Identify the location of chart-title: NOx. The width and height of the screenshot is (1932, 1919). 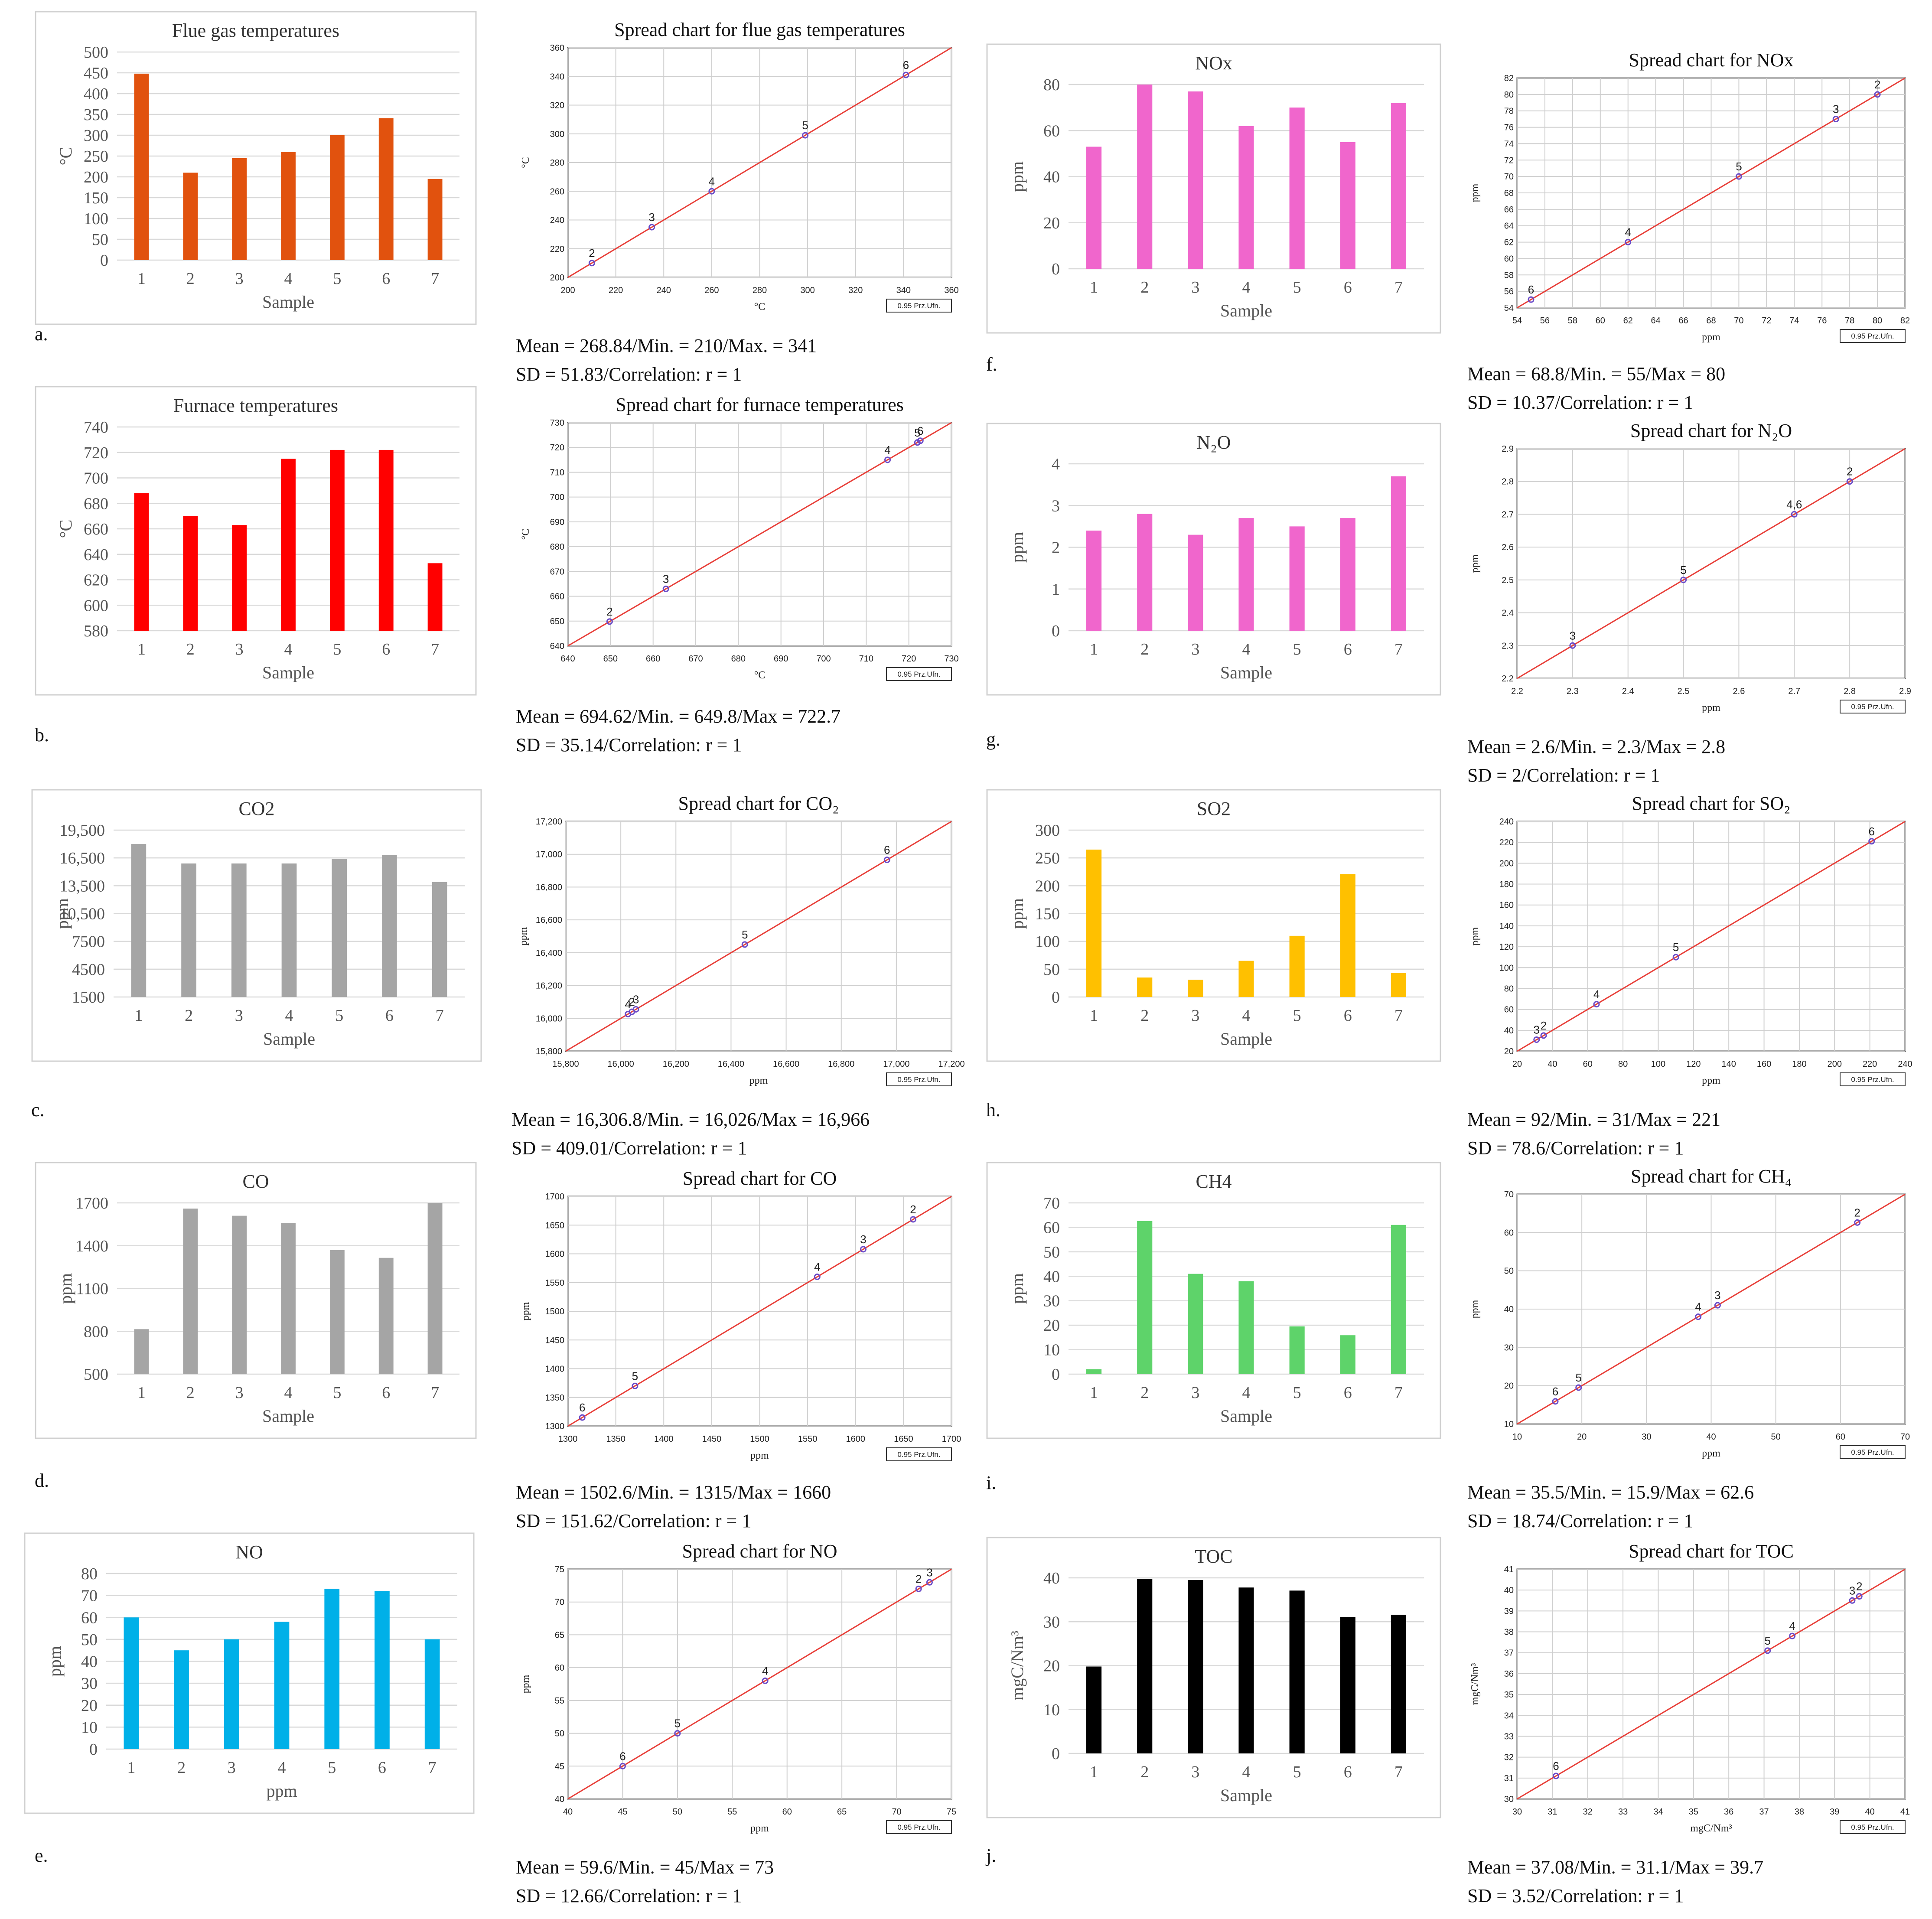
(1214, 63).